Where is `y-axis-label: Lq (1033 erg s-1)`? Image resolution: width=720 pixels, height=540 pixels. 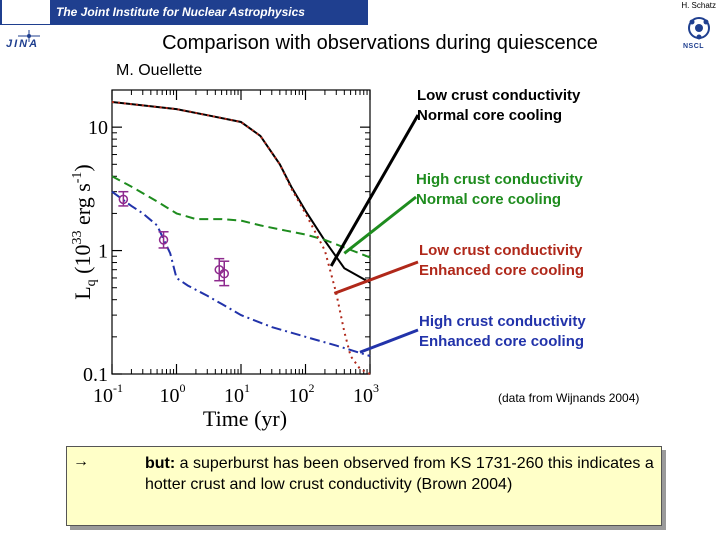
y-axis-label: Lq (1033 erg s-1) is located at coordinates (84, 232).